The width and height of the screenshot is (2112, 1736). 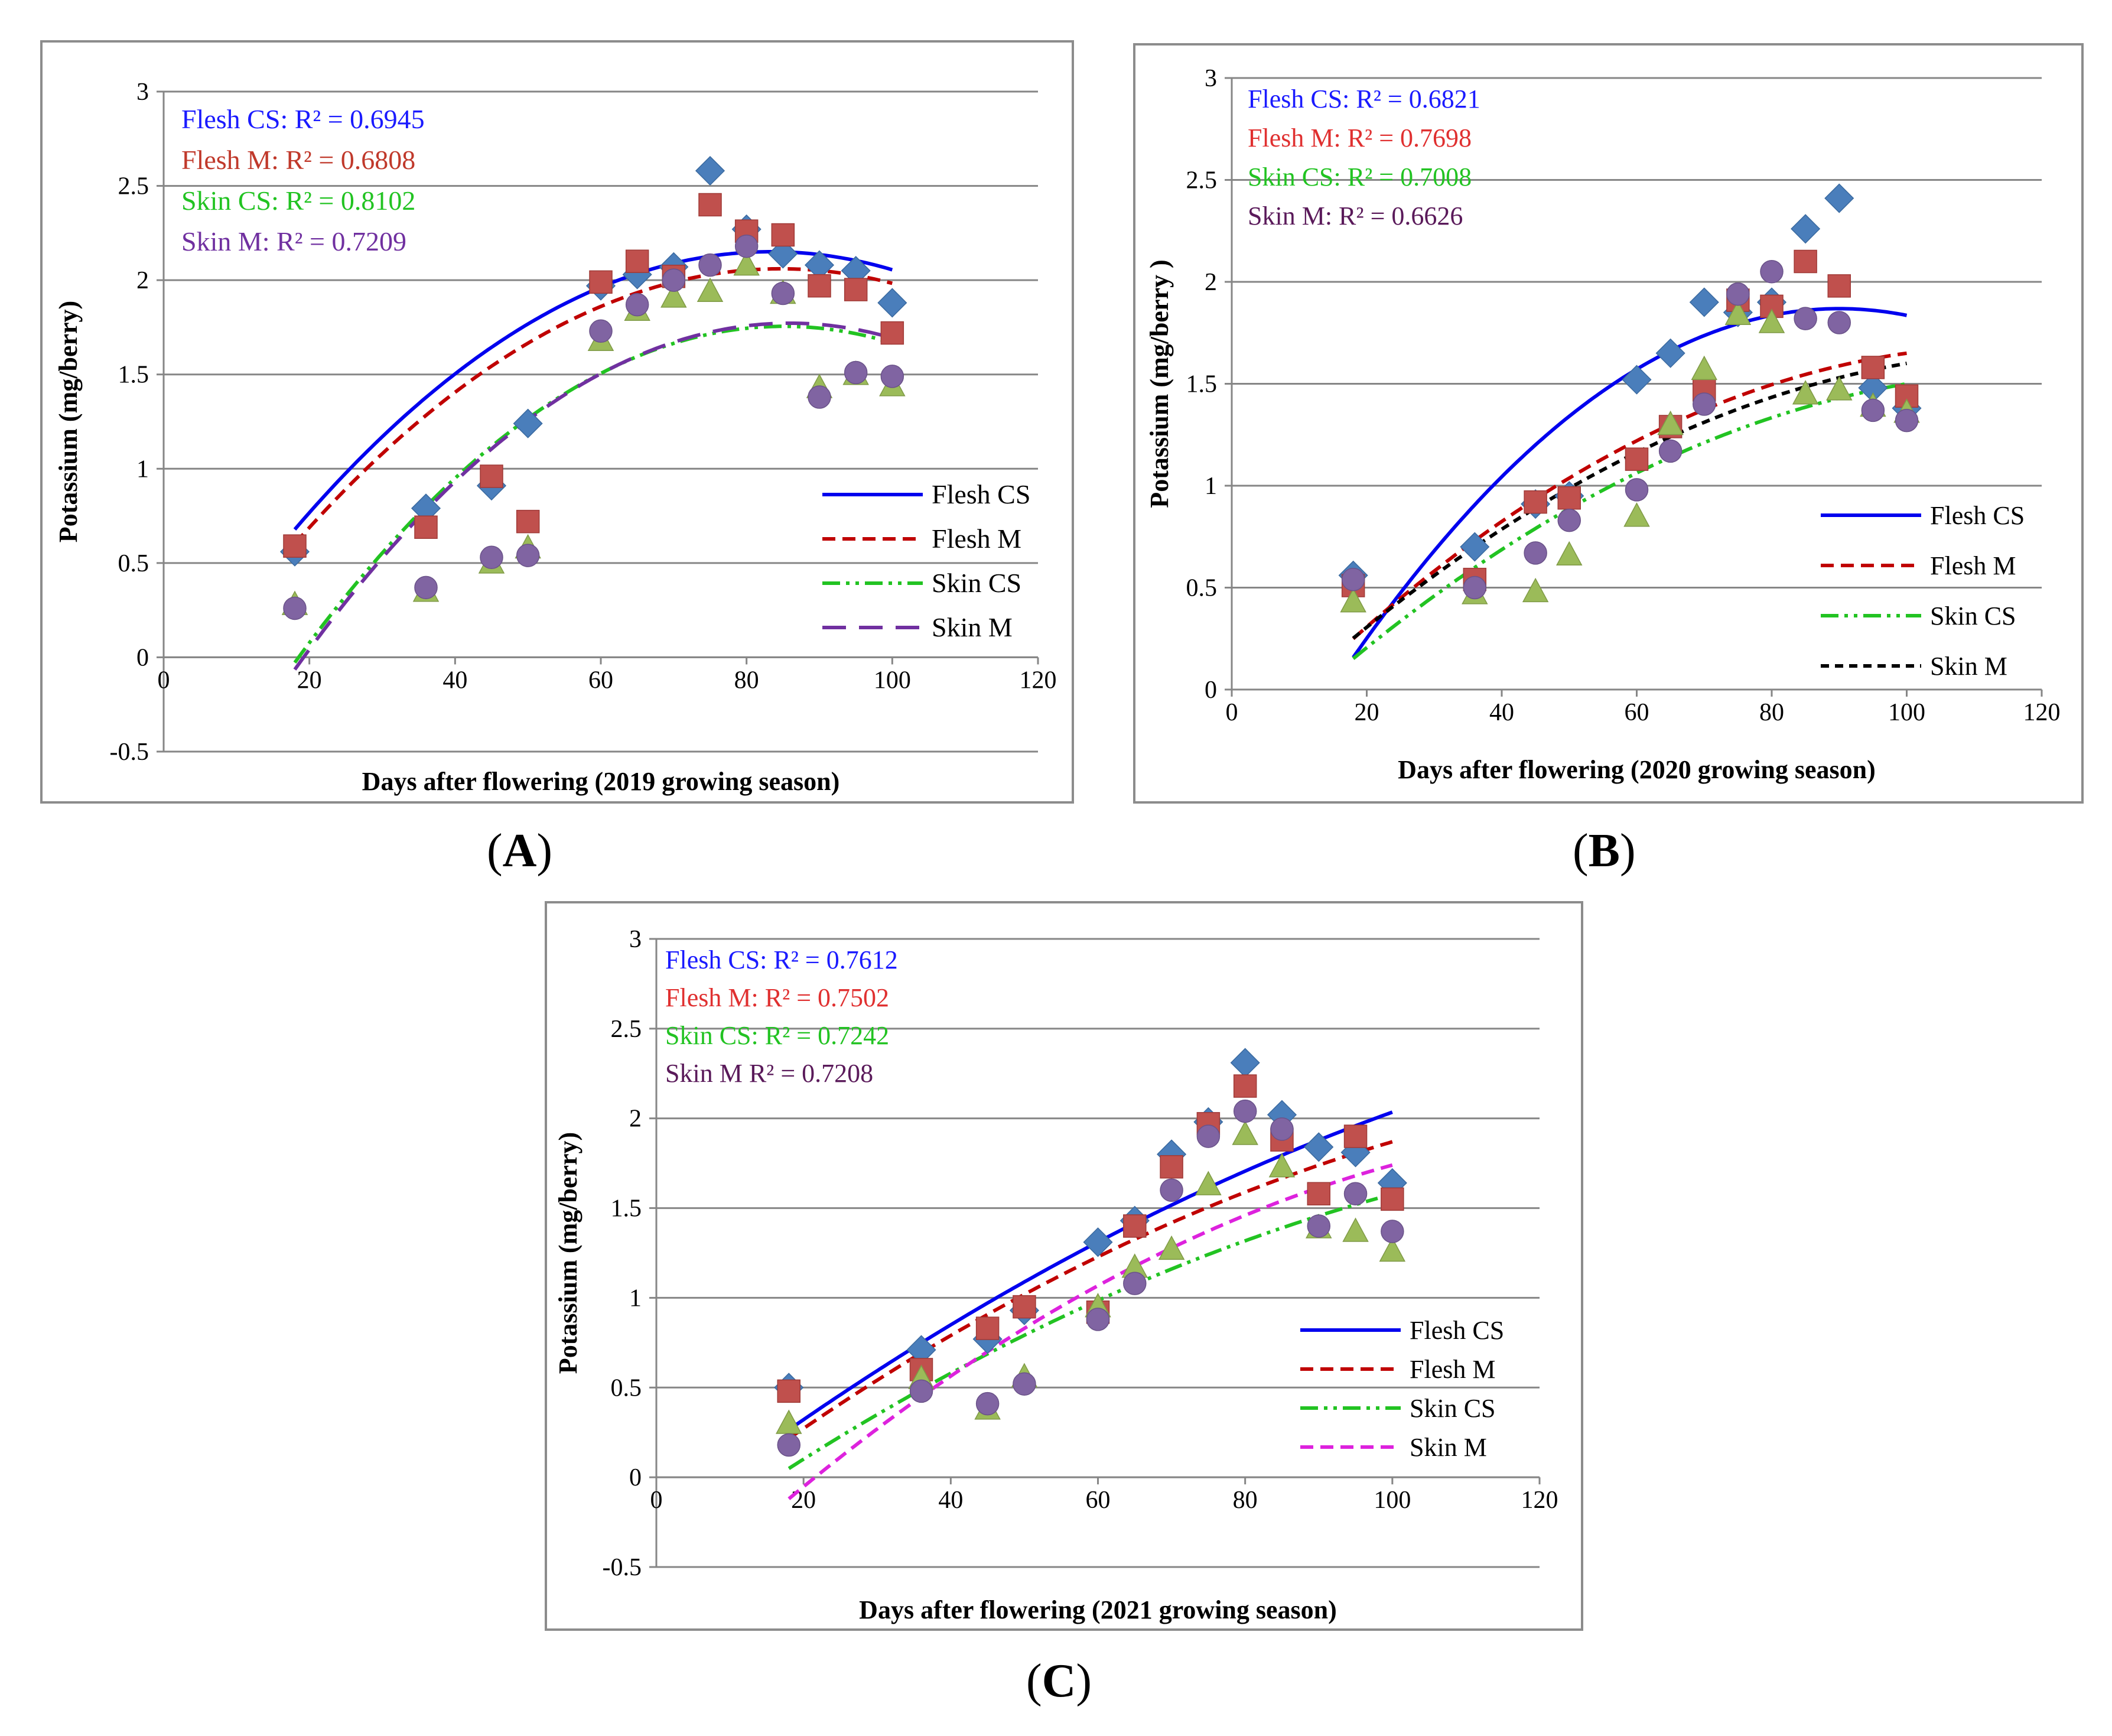 I want to click on r2-annotation: Flesh M: R² = 0.7502, so click(x=777, y=998).